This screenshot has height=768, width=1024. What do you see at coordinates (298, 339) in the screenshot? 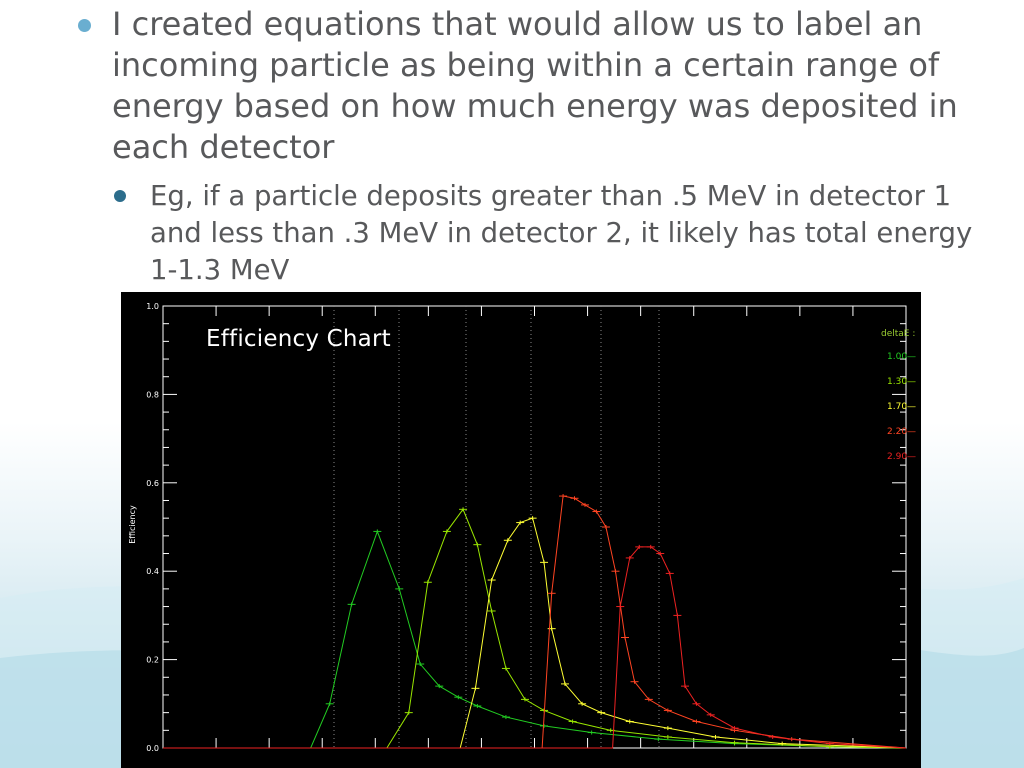
I see `chart-title: Efficiency Chart` at bounding box center [298, 339].